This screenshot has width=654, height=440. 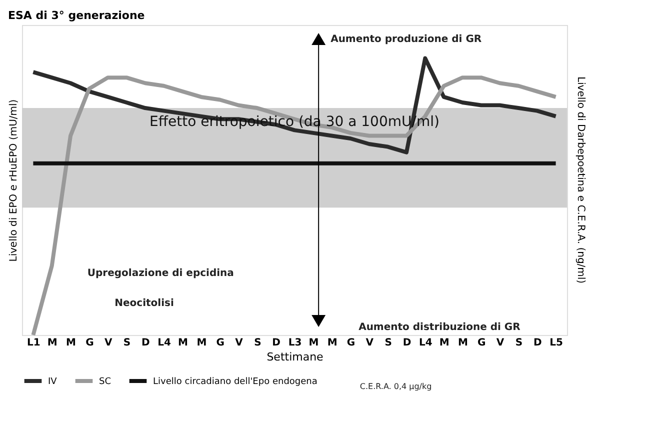 I want to click on x-axis-title: Settimane, so click(x=295, y=357).